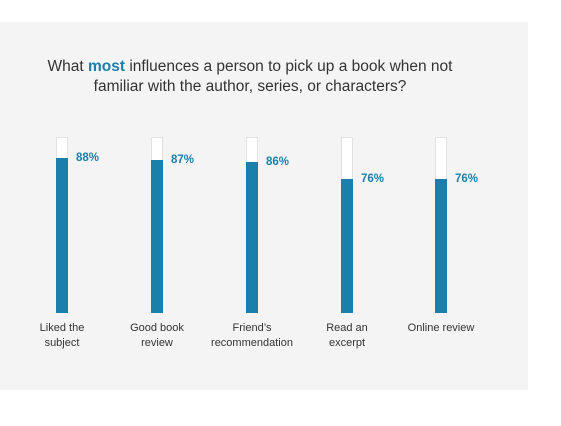  Describe the element at coordinates (347, 335) in the screenshot. I see `x-tick-label: Read an excerpt` at that location.